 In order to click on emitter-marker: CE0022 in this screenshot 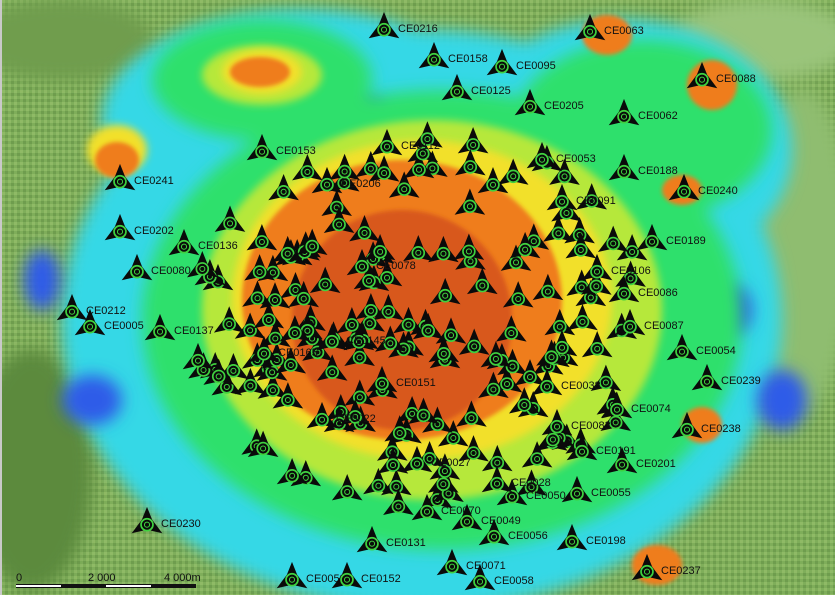, I will do `click(340, 415)`.